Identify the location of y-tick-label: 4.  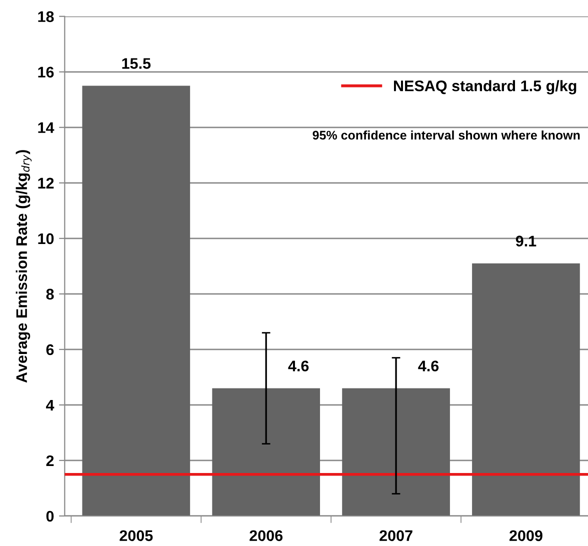
(50, 405).